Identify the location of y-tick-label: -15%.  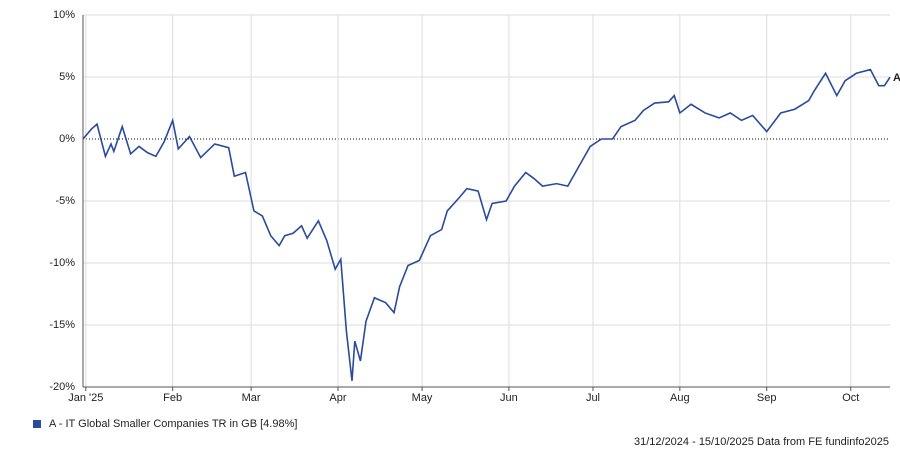
(62, 325).